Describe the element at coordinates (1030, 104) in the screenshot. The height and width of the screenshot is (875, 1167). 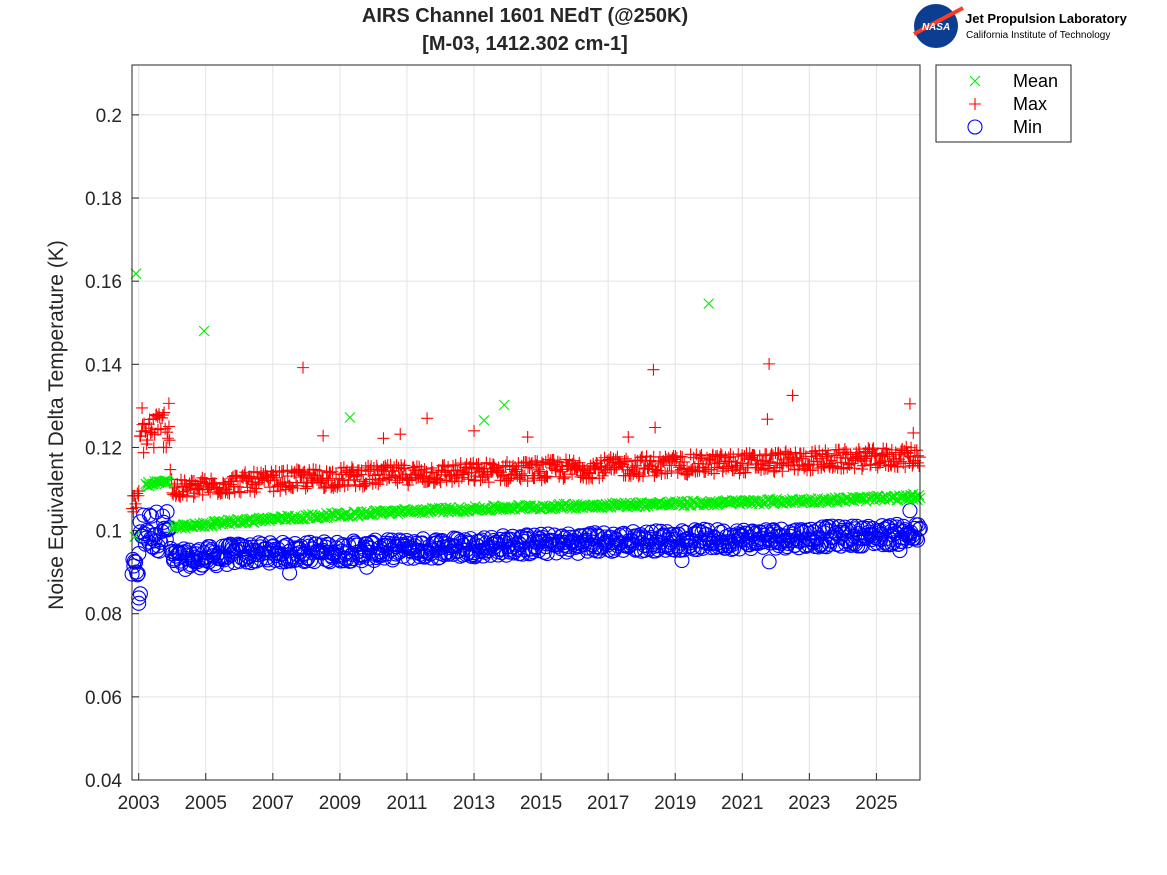
I see `legend-label-max: Max` at that location.